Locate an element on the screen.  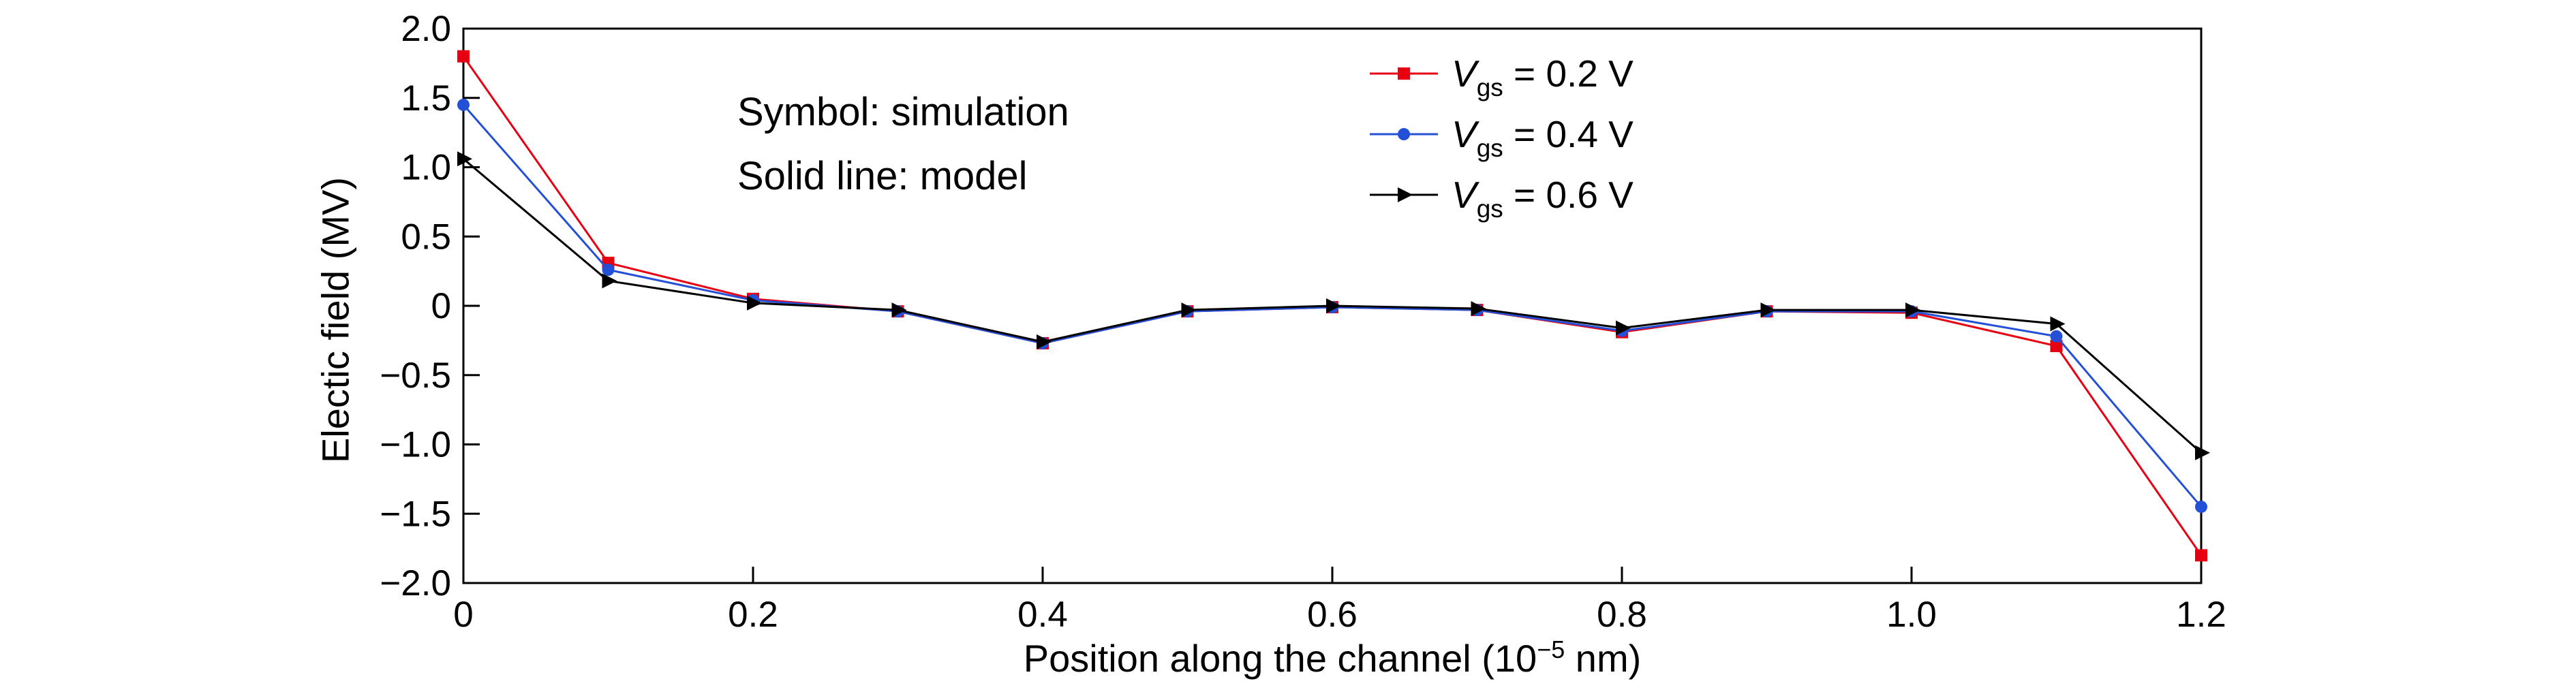
x-axis: 0 0.2 0.4 0.6 0.8 1.0 1.2 is located at coordinates (1339, 601).